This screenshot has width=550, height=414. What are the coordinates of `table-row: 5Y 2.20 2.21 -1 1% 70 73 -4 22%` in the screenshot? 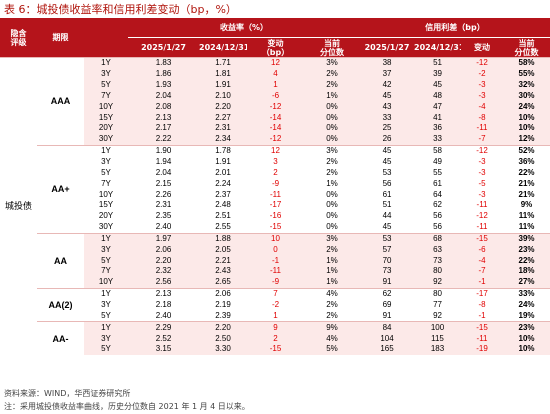 It's located at (275, 261).